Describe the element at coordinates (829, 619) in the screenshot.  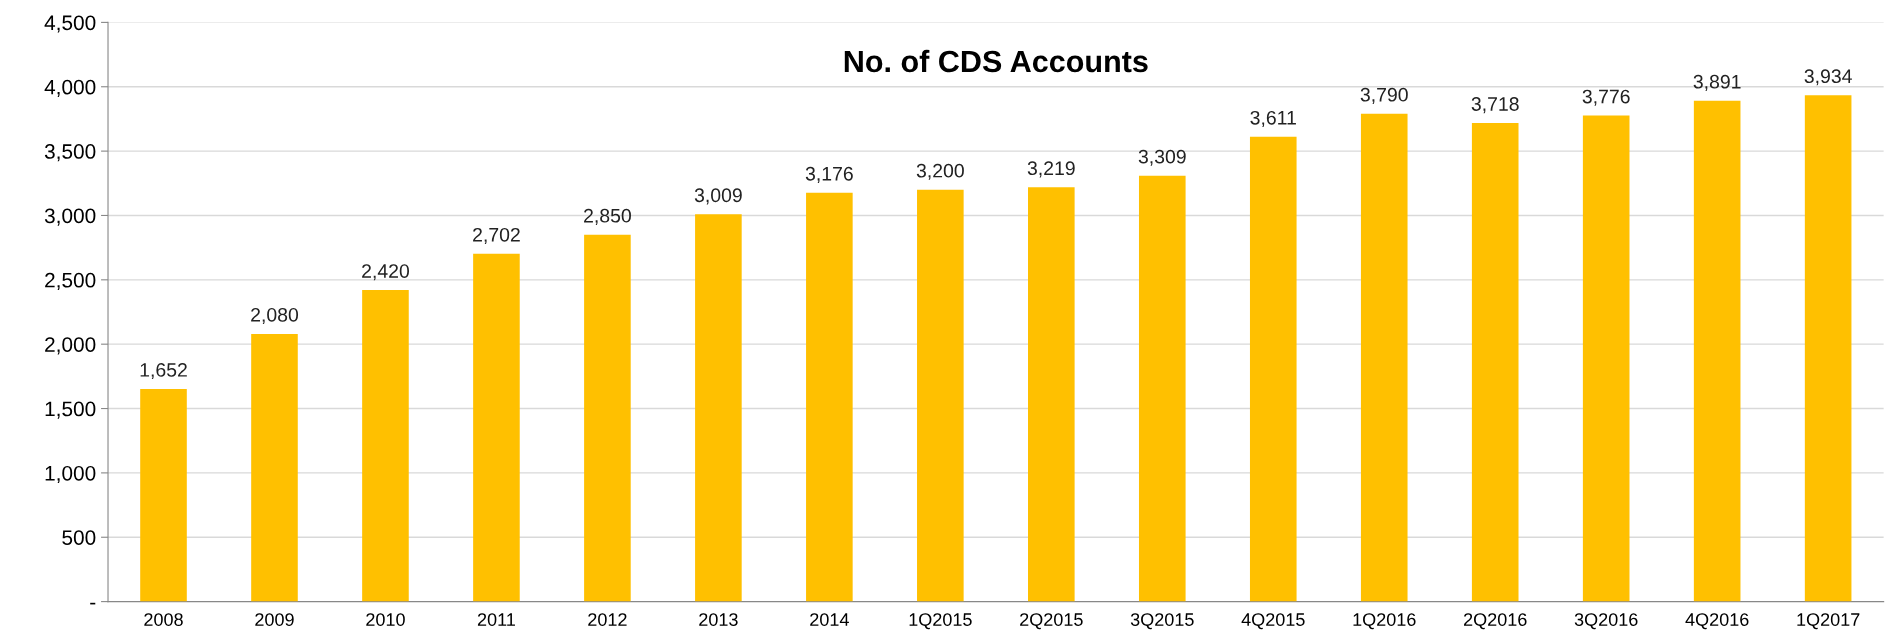
I see `x-tick-label: 2014` at that location.